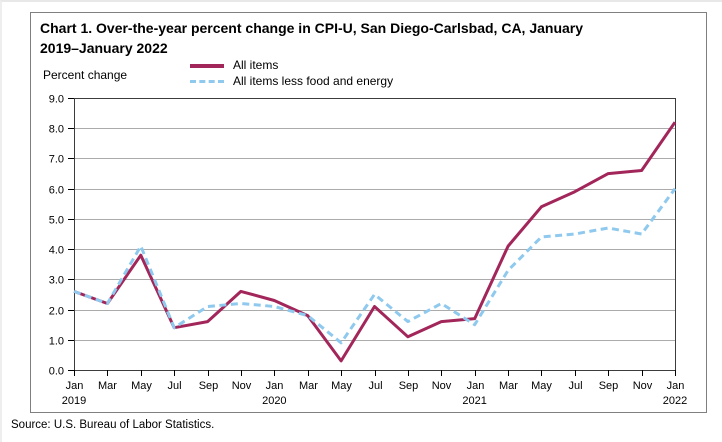 This screenshot has height=442, width=722. Describe the element at coordinates (74, 401) in the screenshot. I see `x-year-label: 2019` at that location.